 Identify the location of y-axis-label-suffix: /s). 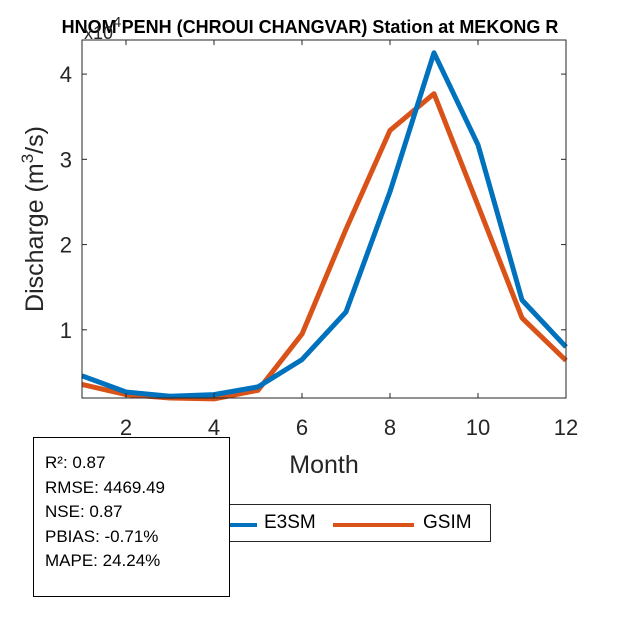
(35, 140).